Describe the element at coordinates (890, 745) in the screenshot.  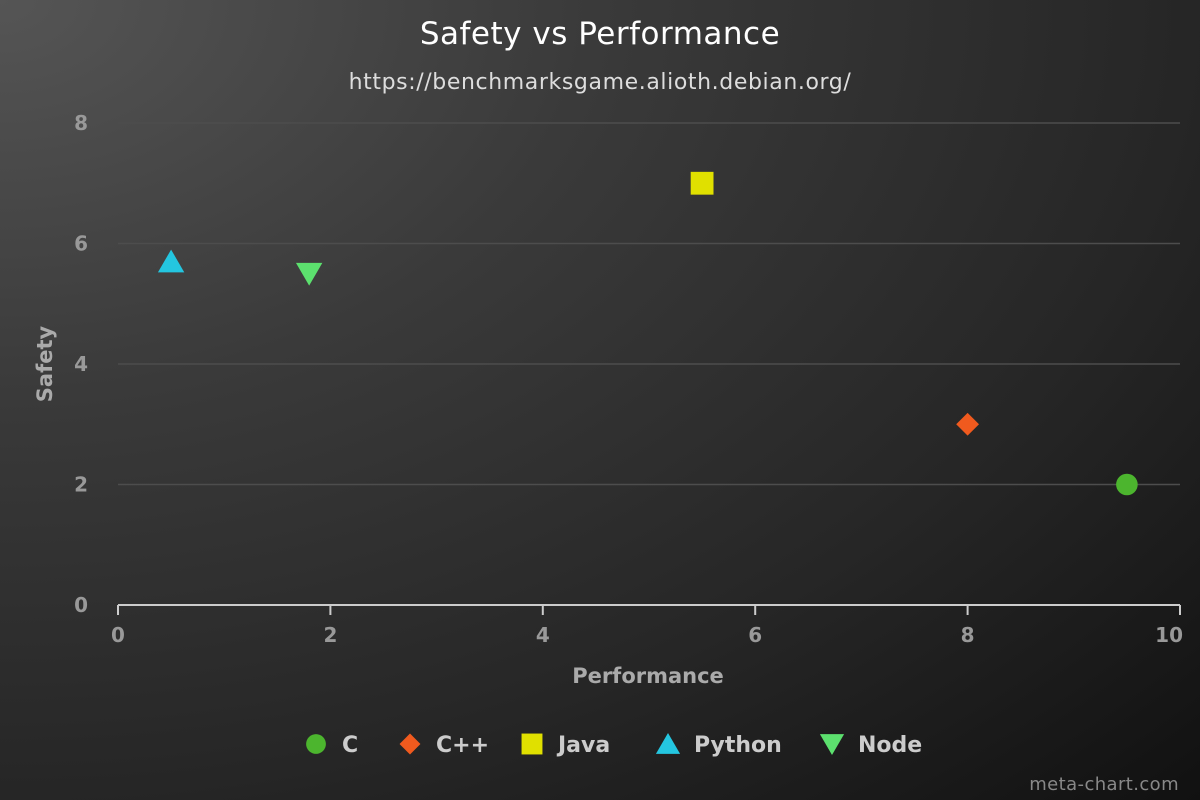
I see `legend-label: Node` at that location.